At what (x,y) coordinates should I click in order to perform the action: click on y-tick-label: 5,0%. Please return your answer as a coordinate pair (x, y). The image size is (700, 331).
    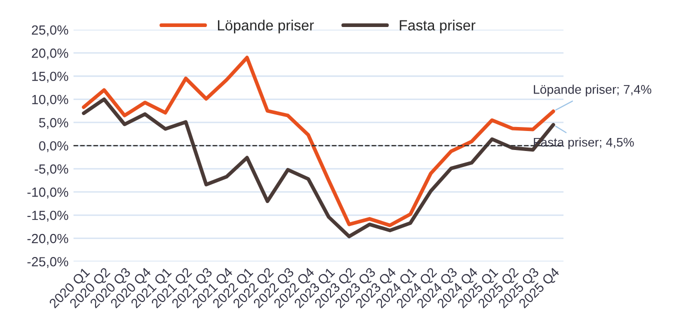
    Looking at the image, I should click on (53, 123).